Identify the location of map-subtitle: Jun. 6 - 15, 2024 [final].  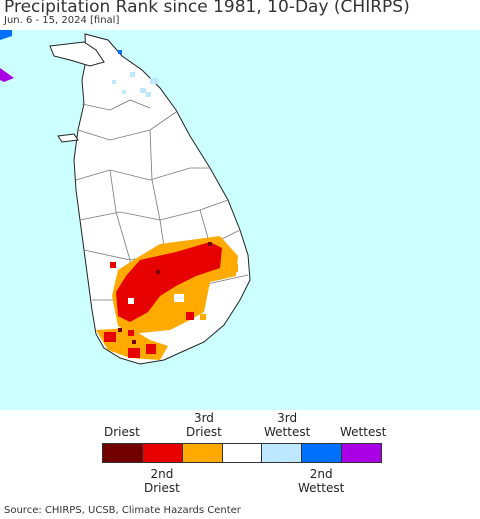
(62, 20).